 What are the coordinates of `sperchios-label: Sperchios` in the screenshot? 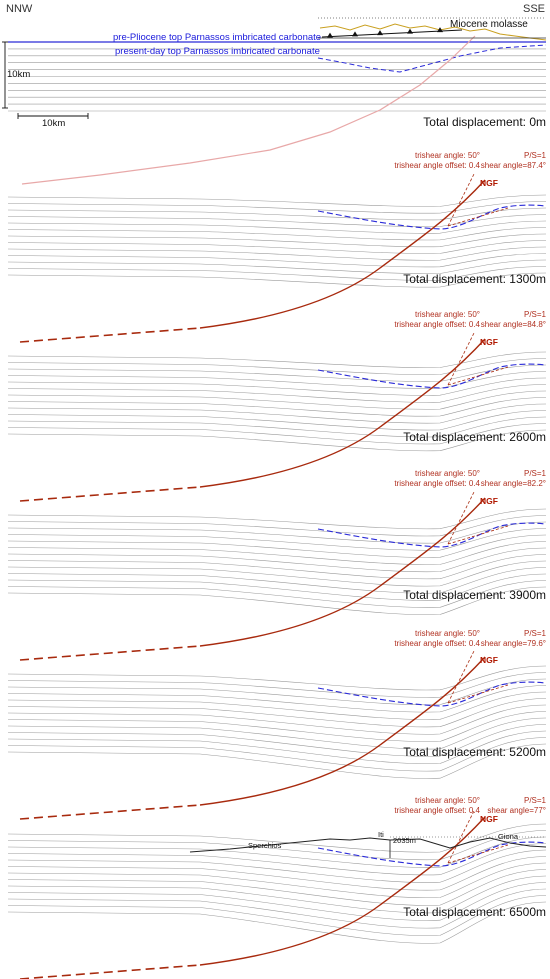 It's located at (265, 845).